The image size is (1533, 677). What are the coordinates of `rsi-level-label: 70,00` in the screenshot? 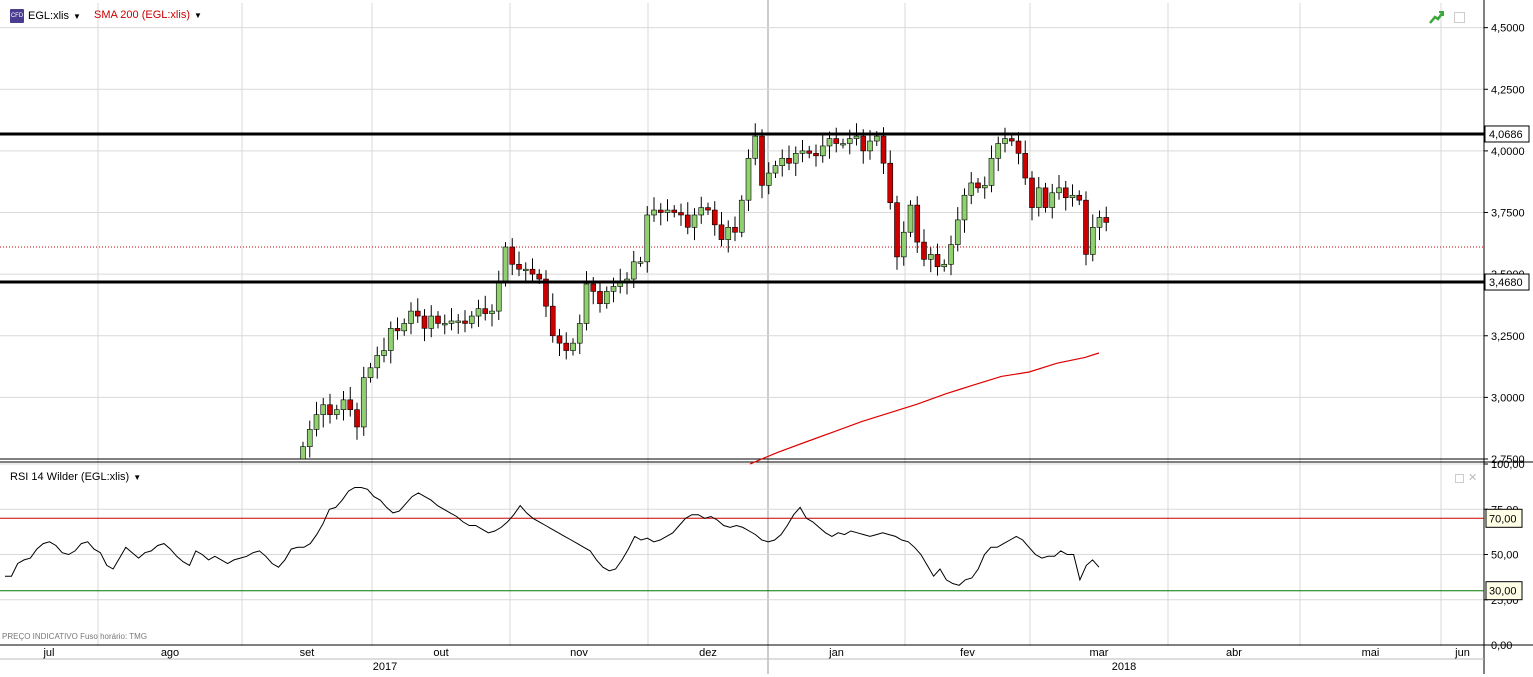 It's located at (1503, 519).